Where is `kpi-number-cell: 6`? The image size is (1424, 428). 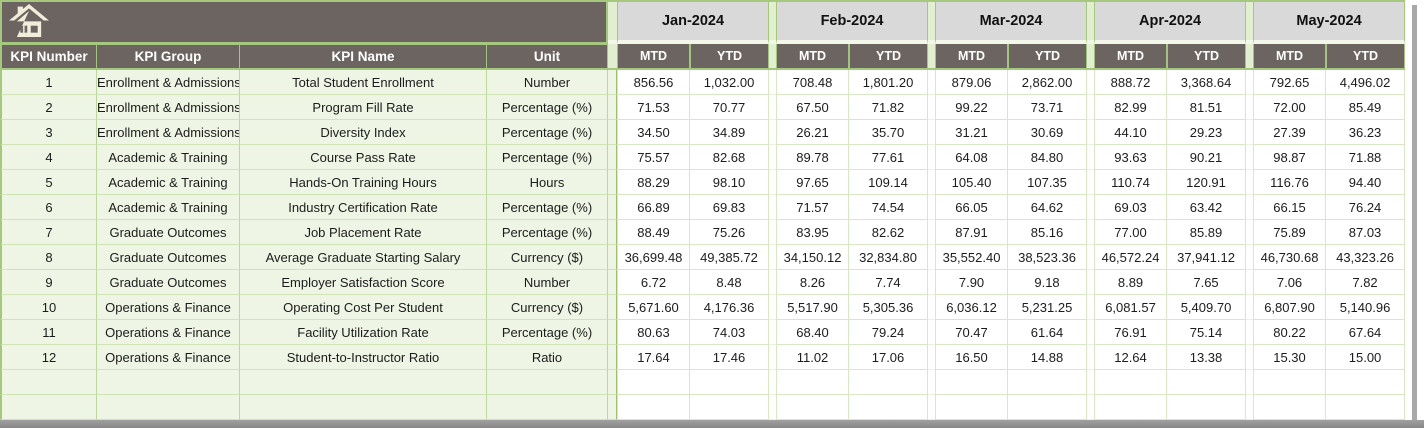 kpi-number-cell: 6 is located at coordinates (48, 207).